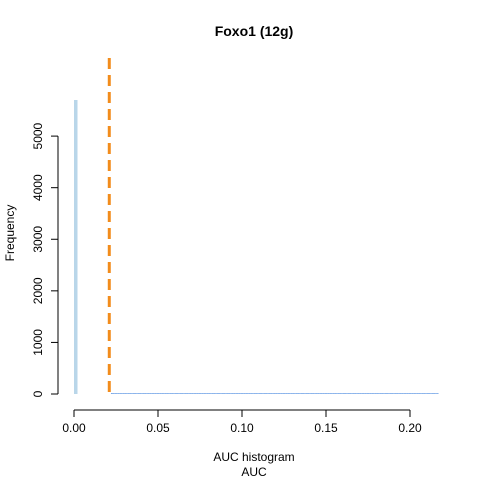 The image size is (480, 480). I want to click on y-tick-label: 2000, so click(38, 290).